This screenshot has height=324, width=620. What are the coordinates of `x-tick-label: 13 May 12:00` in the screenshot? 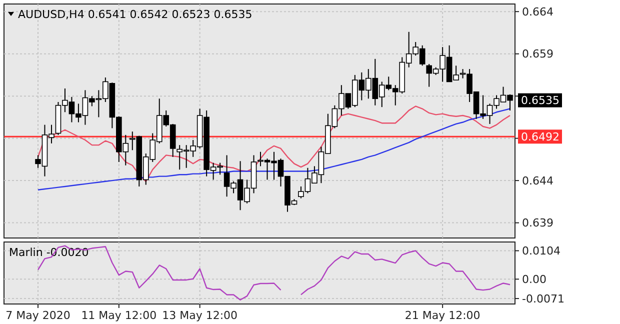 It's located at (200, 315).